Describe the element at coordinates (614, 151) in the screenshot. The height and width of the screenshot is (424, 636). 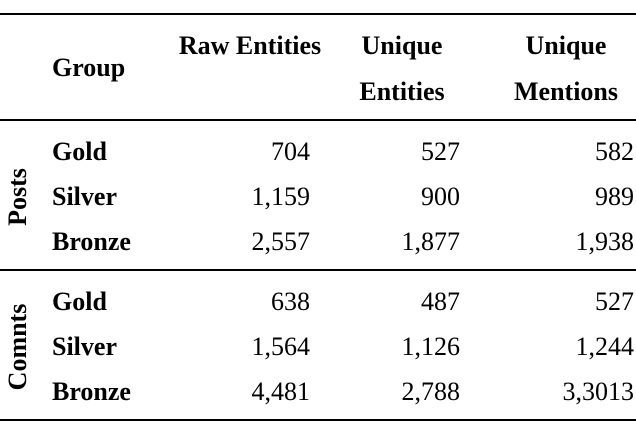
I see `number-cell: 582` at that location.